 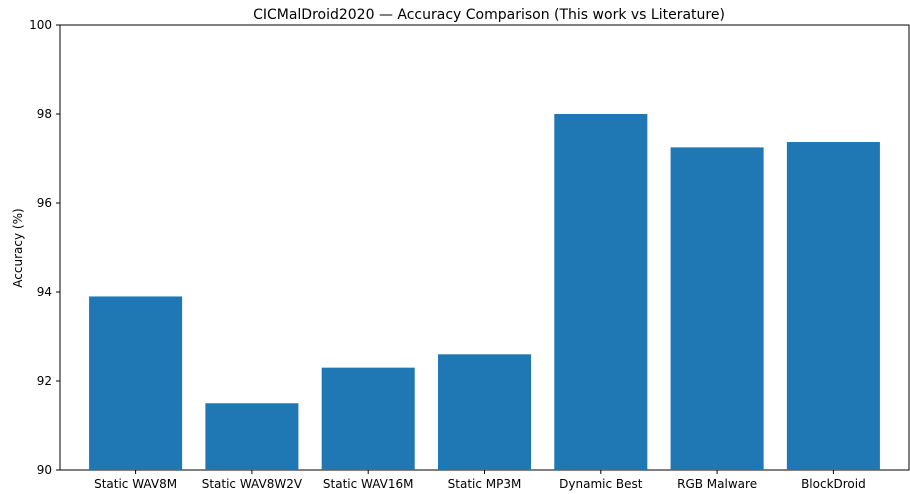 What do you see at coordinates (44, 381) in the screenshot?
I see `y-tick-label: 92` at bounding box center [44, 381].